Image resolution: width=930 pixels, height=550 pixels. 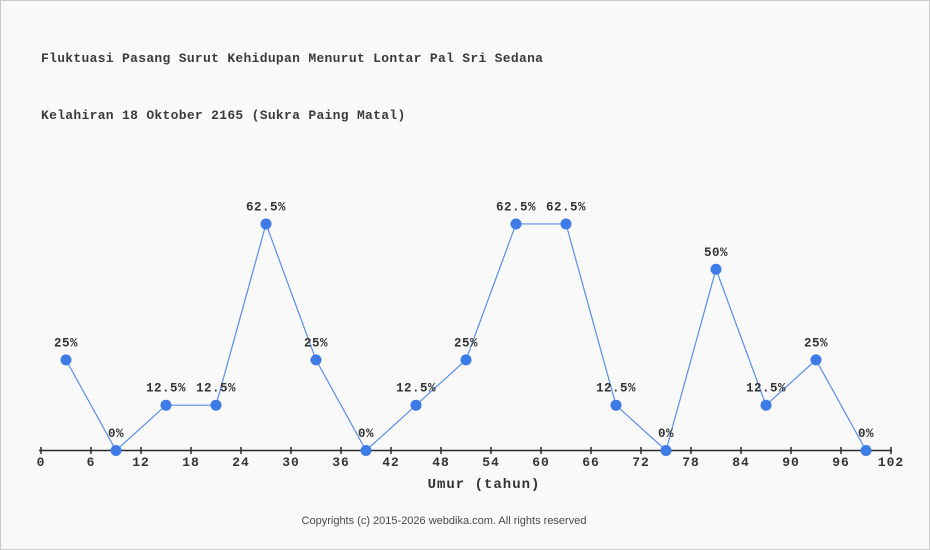 I want to click on x-tick-label: 48, so click(x=441, y=462).